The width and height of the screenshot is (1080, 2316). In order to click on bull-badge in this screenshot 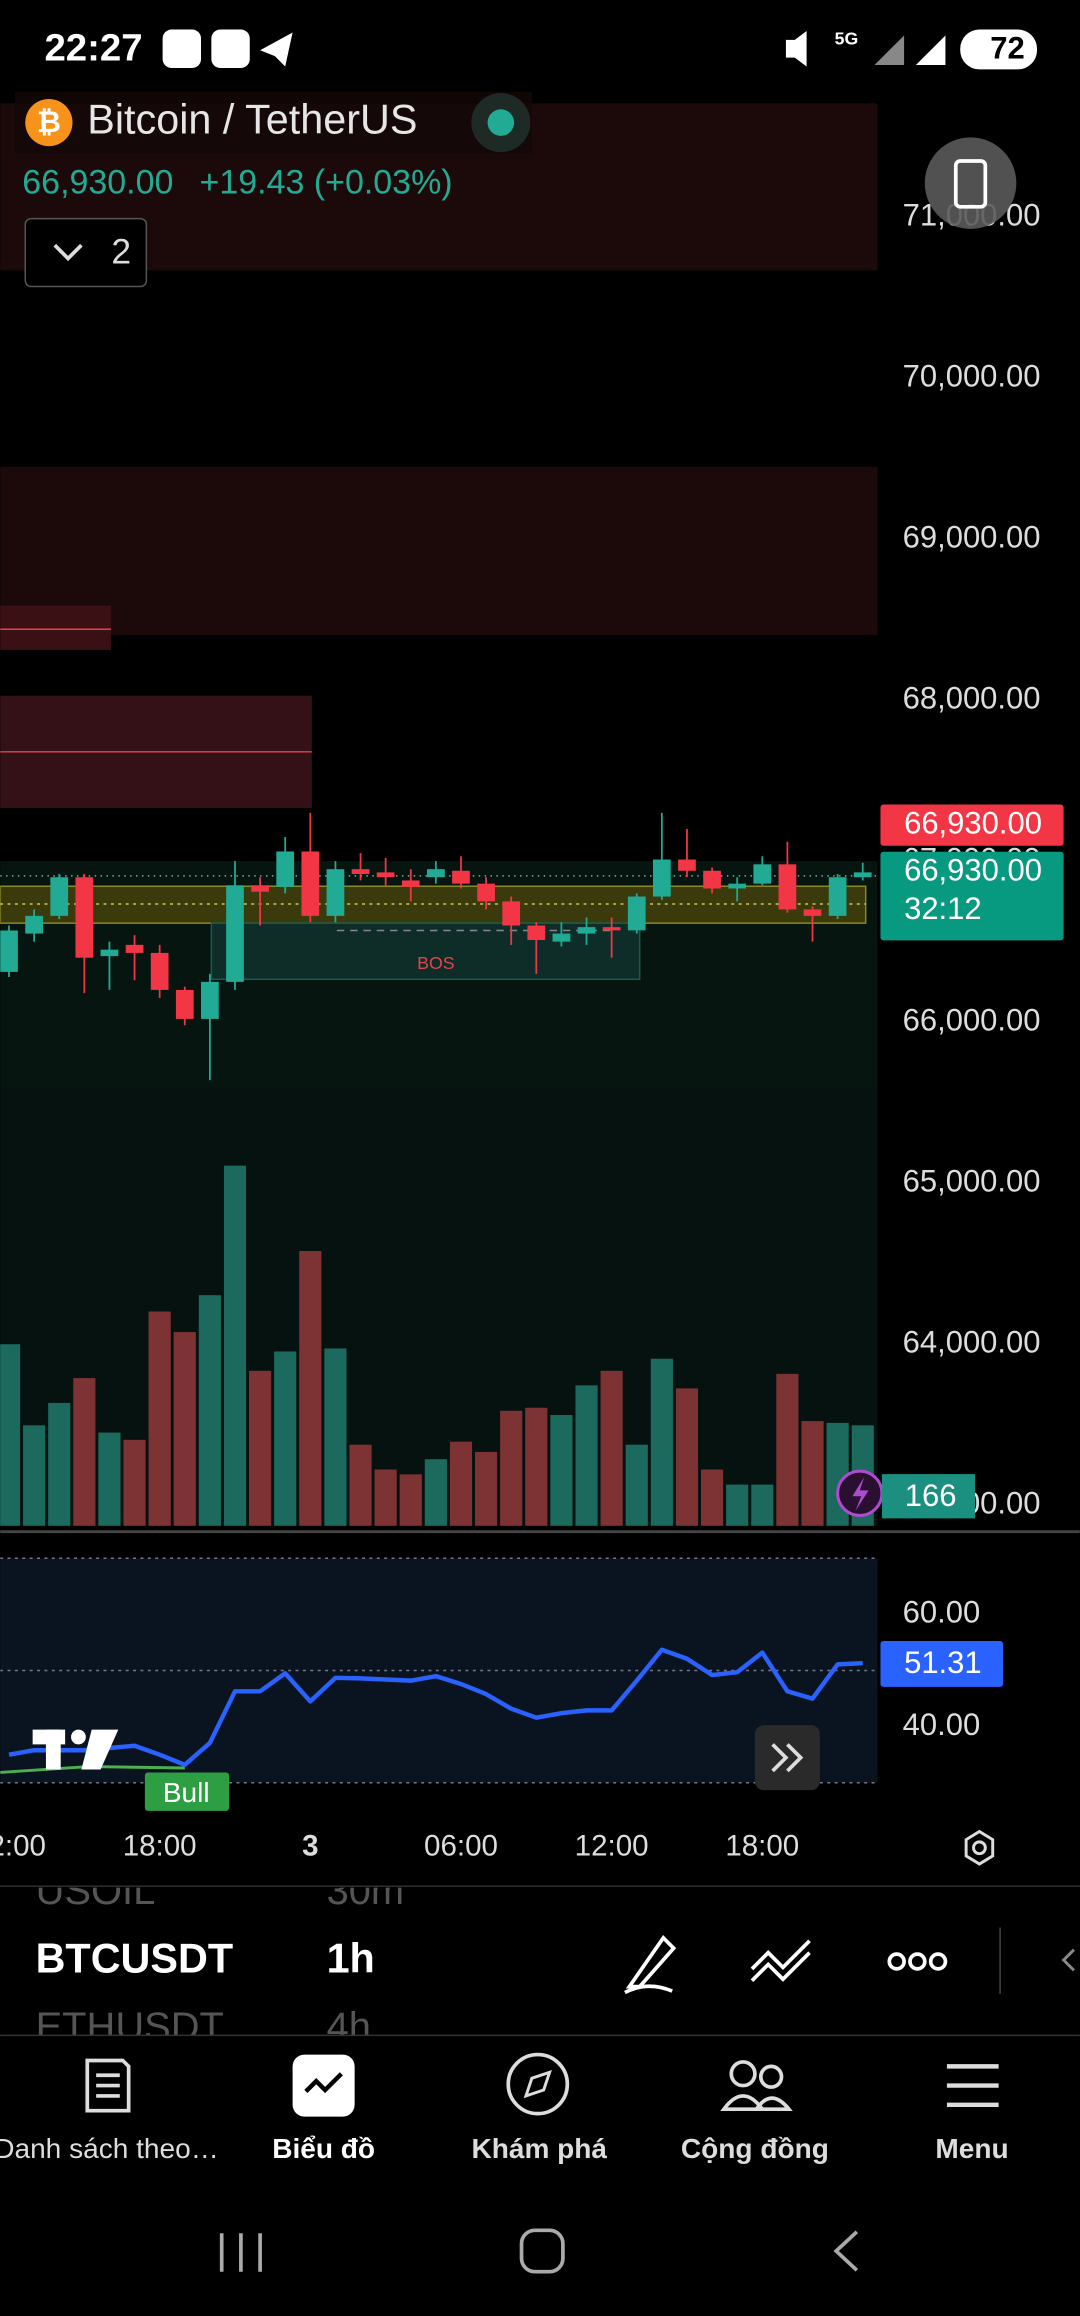, I will do `click(187, 1791)`.